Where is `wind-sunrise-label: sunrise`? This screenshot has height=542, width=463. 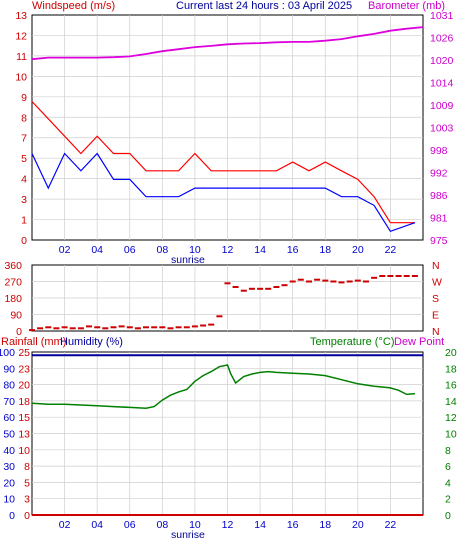
wind-sunrise-label: sunrise is located at coordinates (188, 260).